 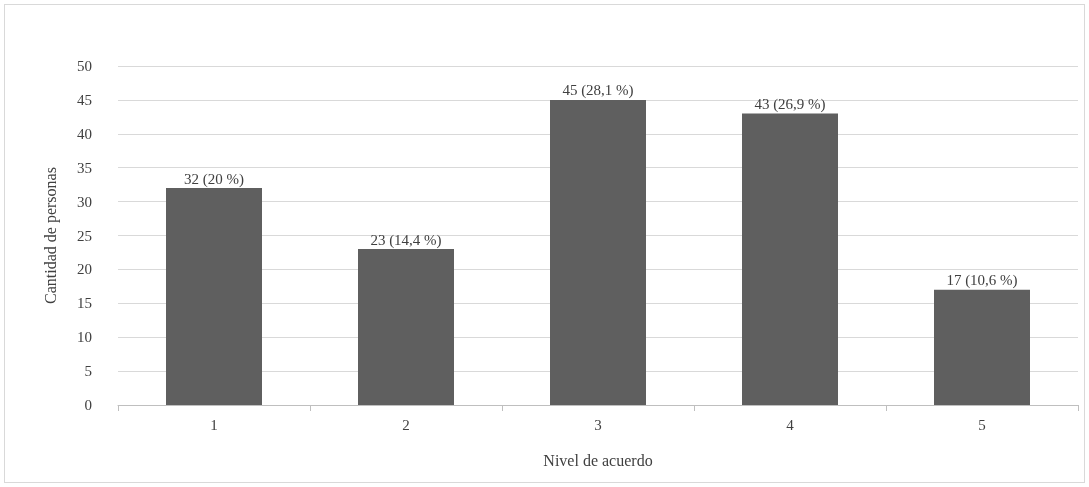 What do you see at coordinates (406, 240) in the screenshot?
I see `data-label: 23 (14,4 %)` at bounding box center [406, 240].